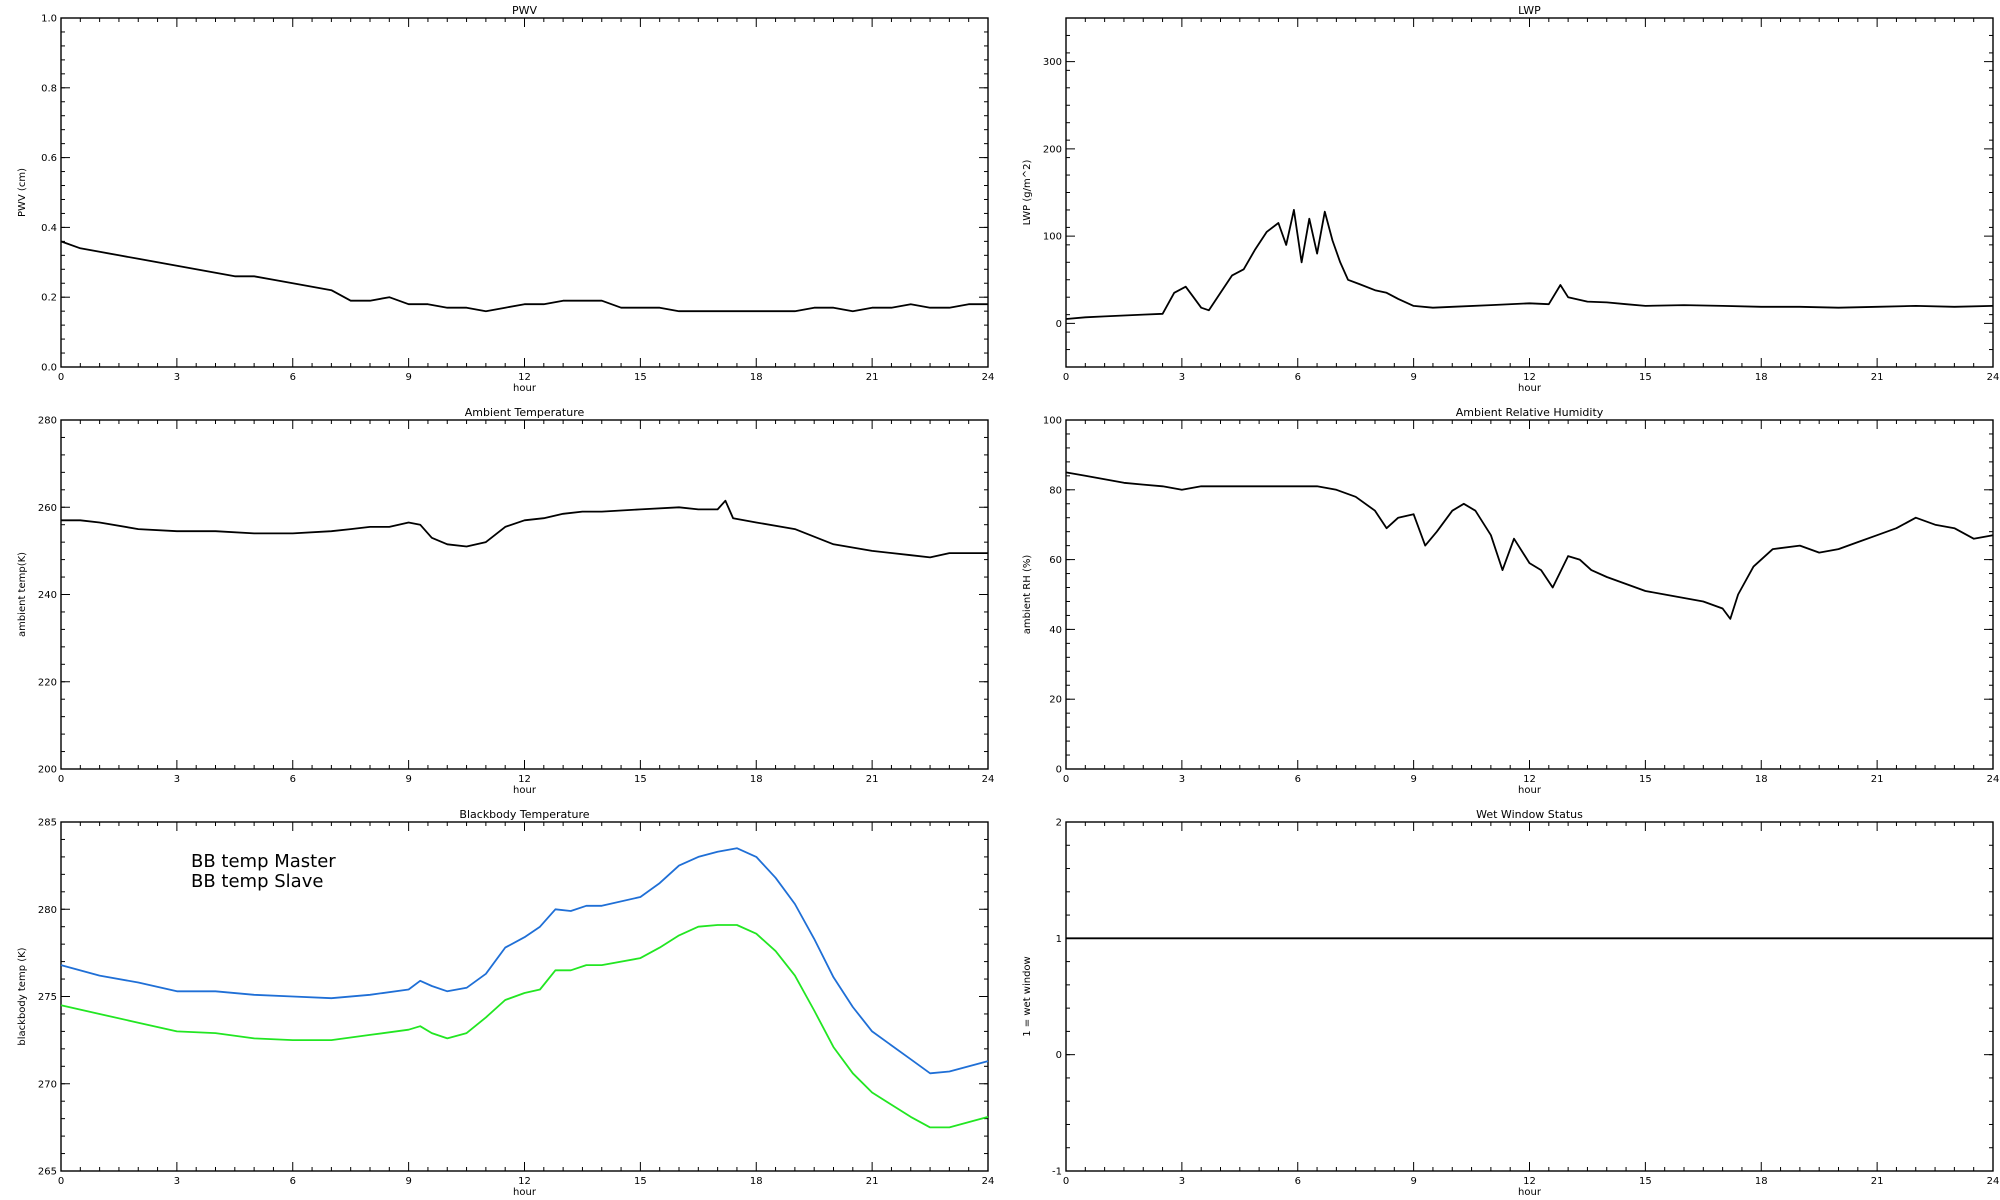  What do you see at coordinates (263, 861) in the screenshot?
I see `legend-entry: BB temp Master` at bounding box center [263, 861].